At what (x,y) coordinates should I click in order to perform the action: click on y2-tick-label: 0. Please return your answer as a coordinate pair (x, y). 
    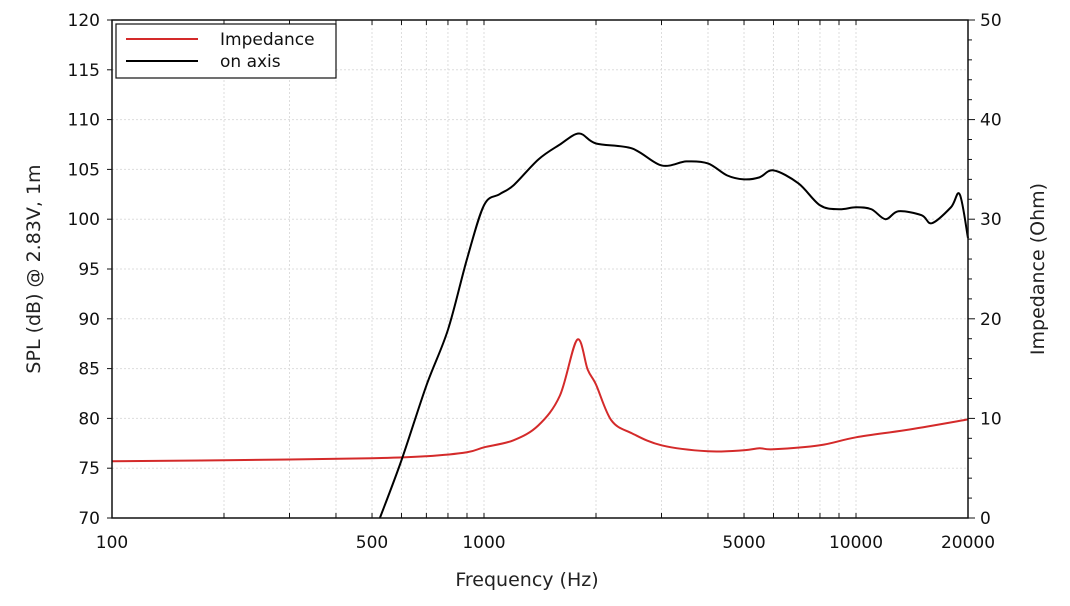
    Looking at the image, I should click on (985, 519).